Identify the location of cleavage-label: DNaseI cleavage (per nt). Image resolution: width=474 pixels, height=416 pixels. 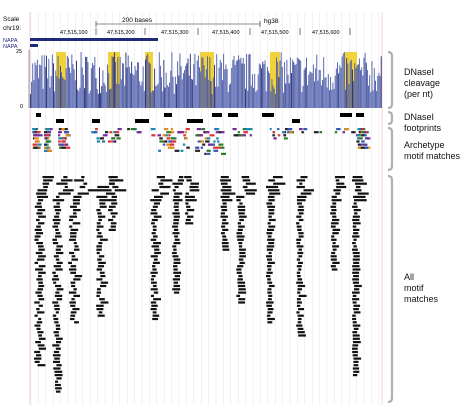
(422, 83).